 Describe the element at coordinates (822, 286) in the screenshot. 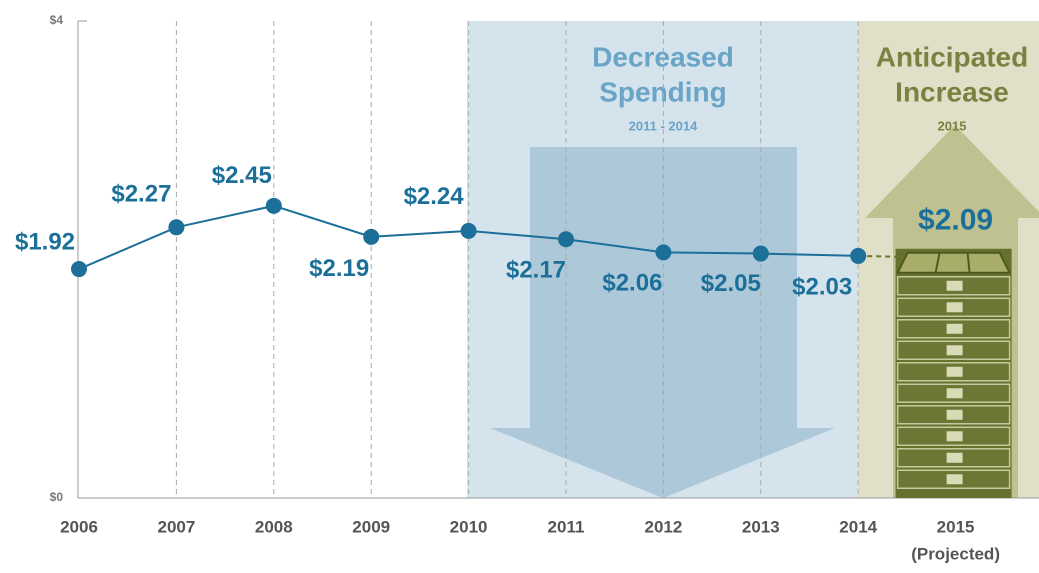

I see `value-label: $2.03` at that location.